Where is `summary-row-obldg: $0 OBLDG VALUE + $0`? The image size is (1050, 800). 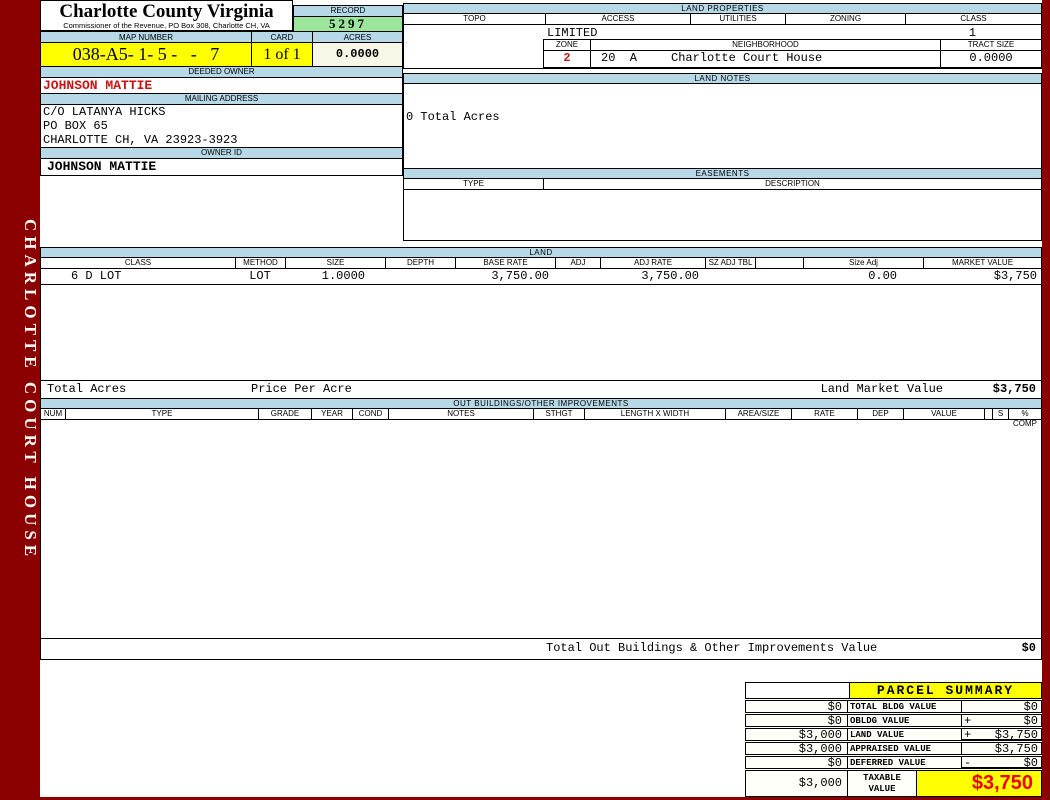 summary-row-obldg: $0 OBLDG VALUE + $0 is located at coordinates (893, 720).